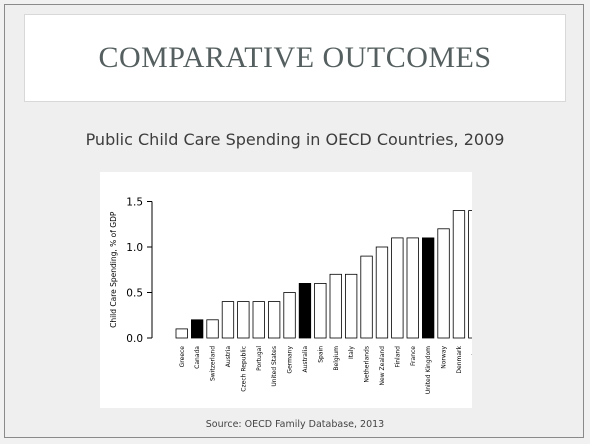  I want to click on x-tick-label: Italy, so click(351, 352).